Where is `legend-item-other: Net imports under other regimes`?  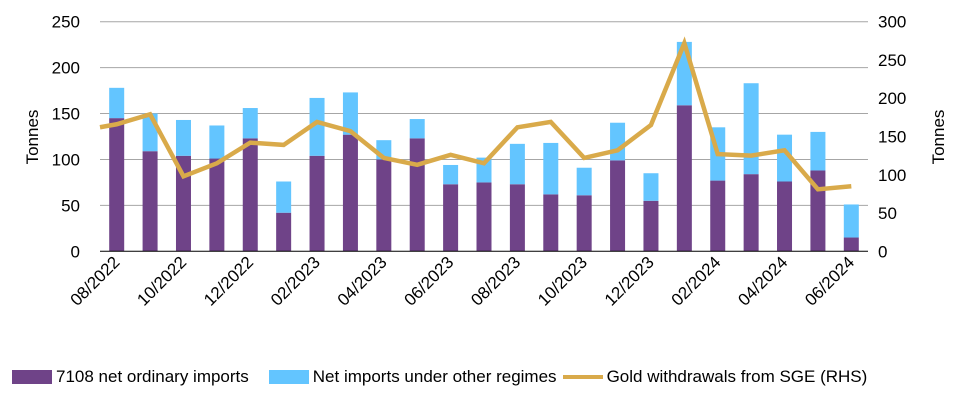
legend-item-other: Net imports under other regimes is located at coordinates (412, 377).